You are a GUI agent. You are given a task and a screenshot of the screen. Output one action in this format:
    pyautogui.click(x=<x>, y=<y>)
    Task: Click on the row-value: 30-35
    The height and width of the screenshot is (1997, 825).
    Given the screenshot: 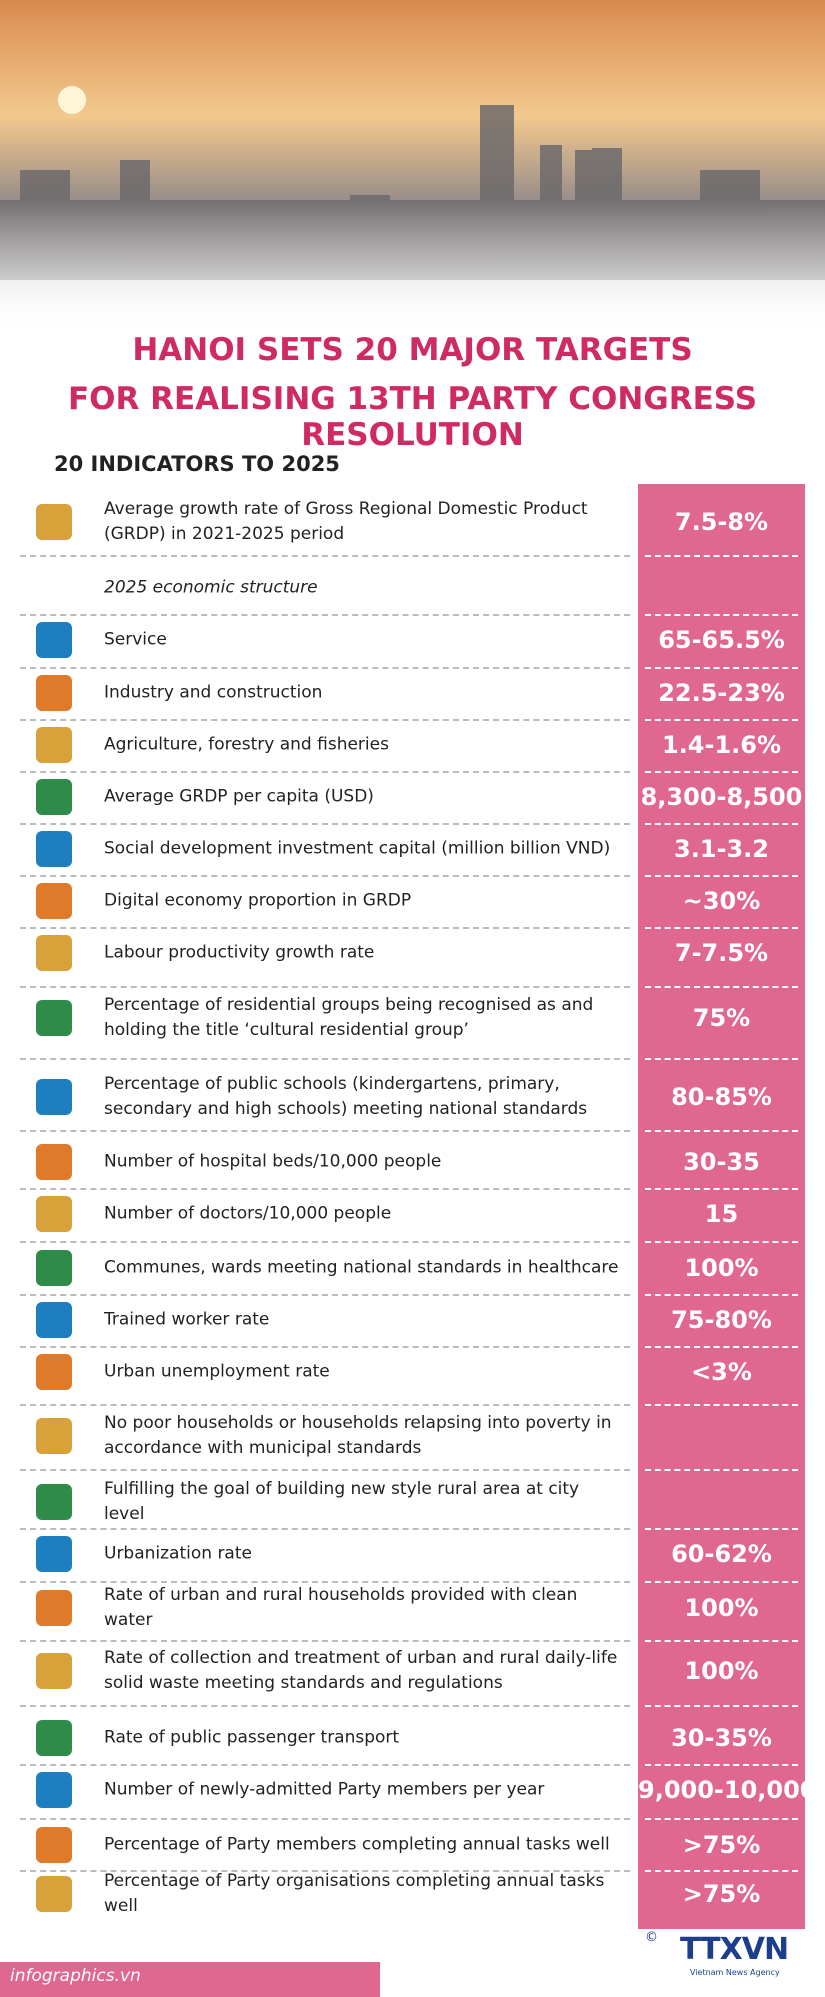 What is the action you would take?
    pyautogui.click(x=721, y=1162)
    